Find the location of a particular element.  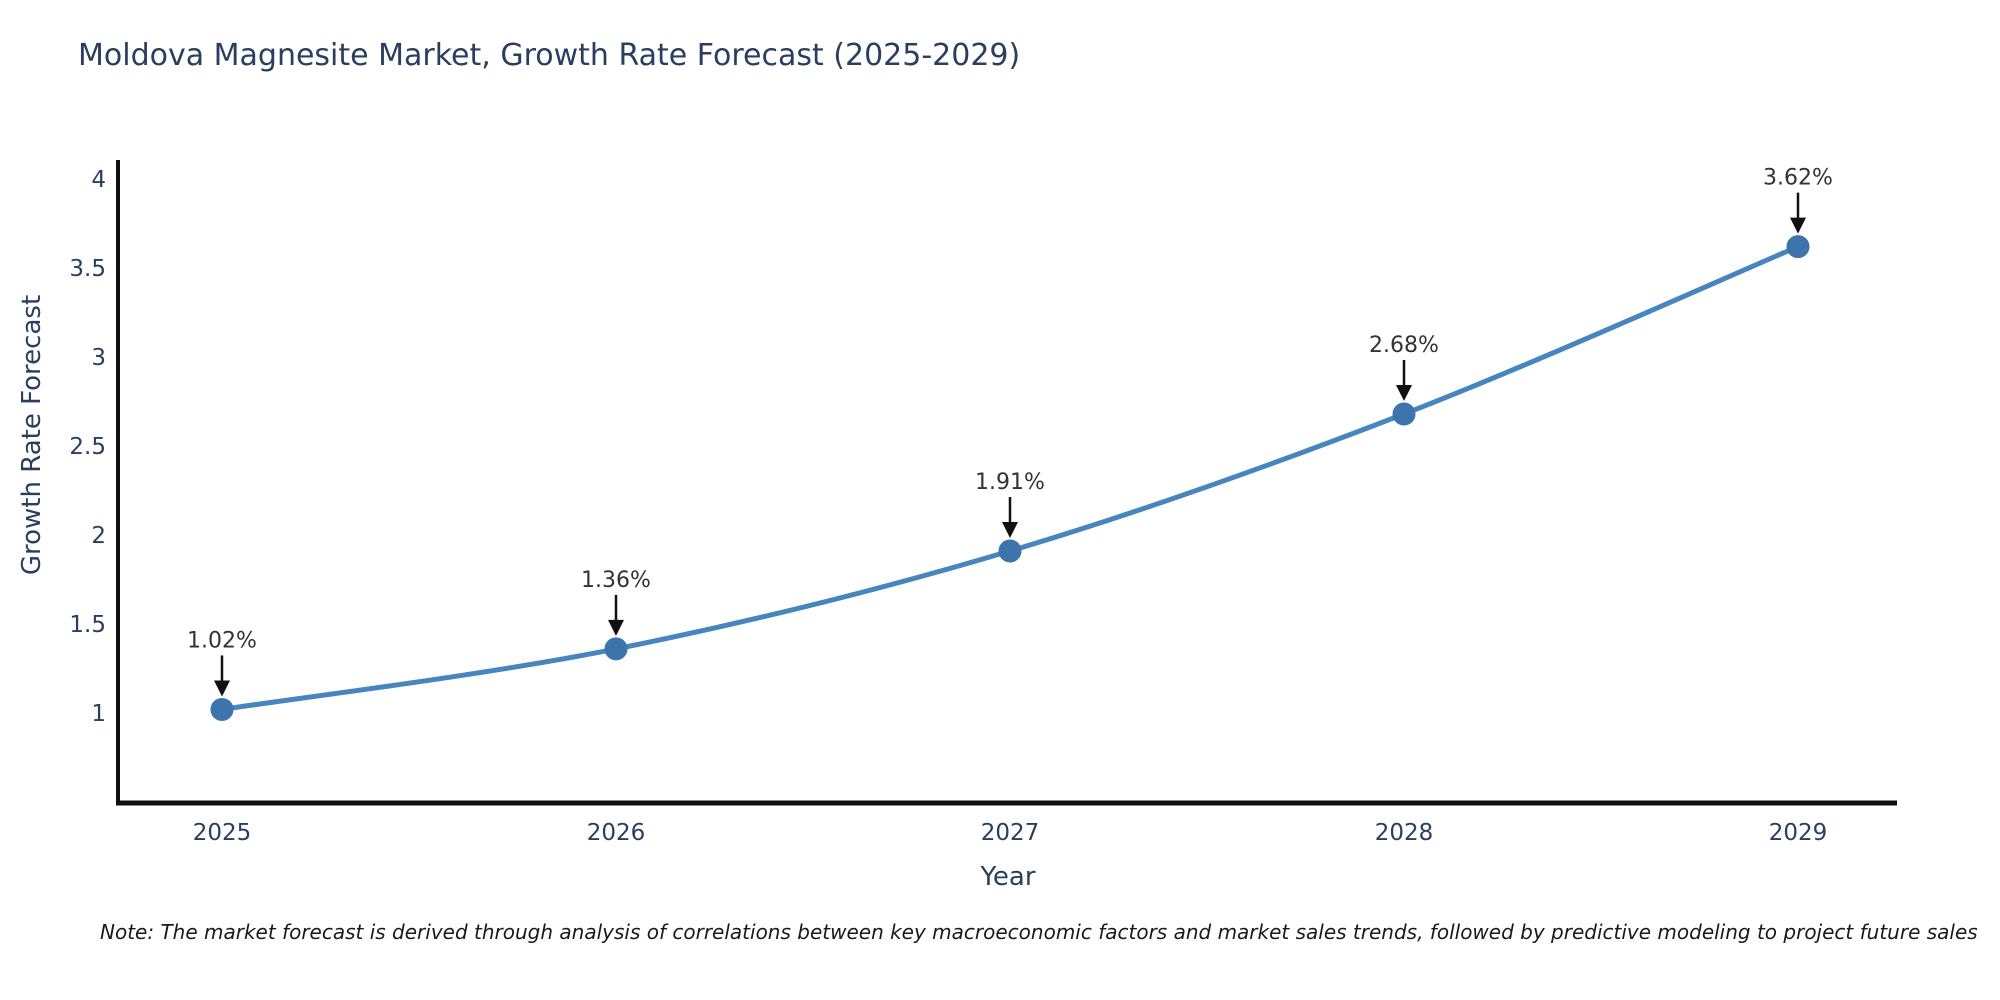

annotation-label: 1.02% is located at coordinates (222, 640).